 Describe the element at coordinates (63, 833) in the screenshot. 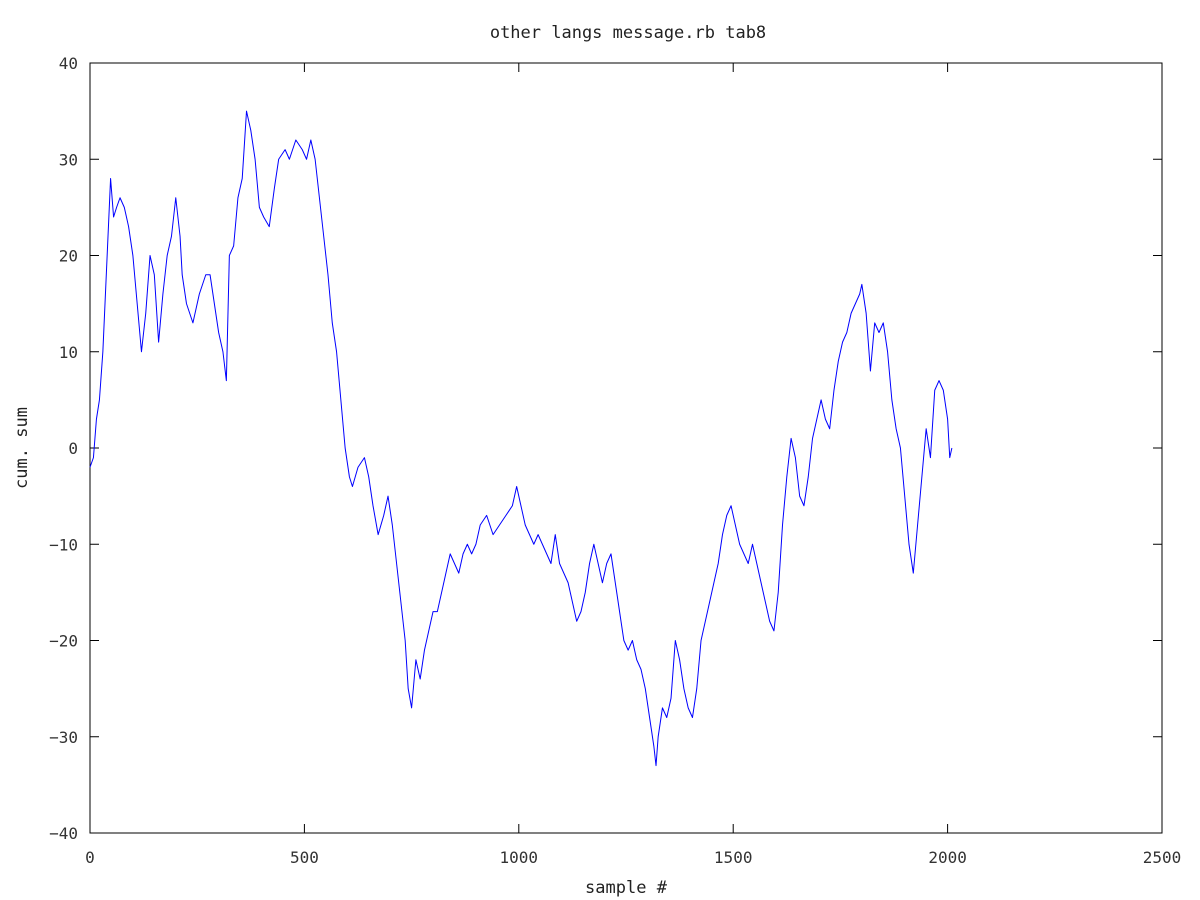

I see `y-tick-label: −40` at that location.